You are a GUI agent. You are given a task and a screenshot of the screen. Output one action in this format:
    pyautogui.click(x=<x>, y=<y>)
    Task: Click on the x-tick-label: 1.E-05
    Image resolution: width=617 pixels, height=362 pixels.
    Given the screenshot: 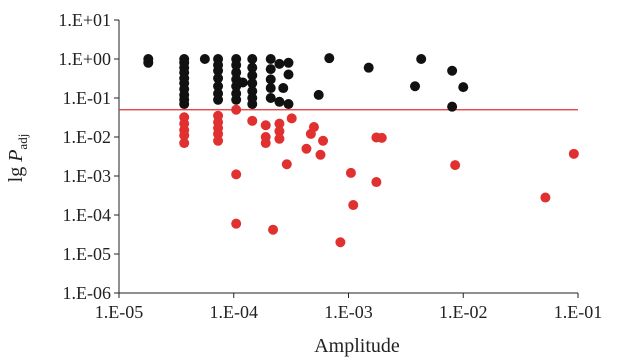 What is the action you would take?
    pyautogui.click(x=119, y=312)
    